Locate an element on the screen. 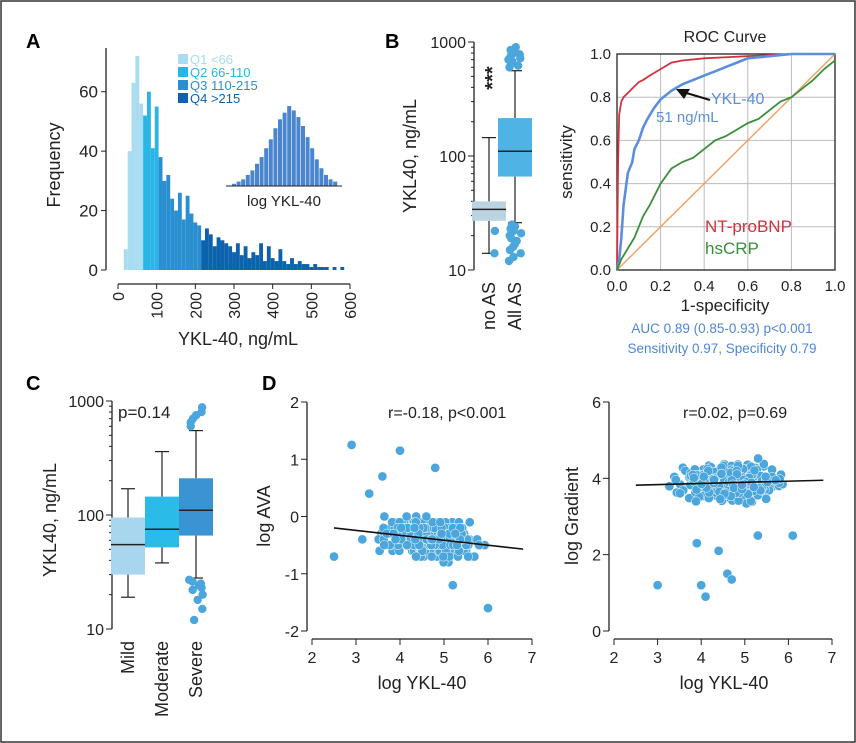 This screenshot has height=743, width=856. panel-label-b: B is located at coordinates (392, 42).